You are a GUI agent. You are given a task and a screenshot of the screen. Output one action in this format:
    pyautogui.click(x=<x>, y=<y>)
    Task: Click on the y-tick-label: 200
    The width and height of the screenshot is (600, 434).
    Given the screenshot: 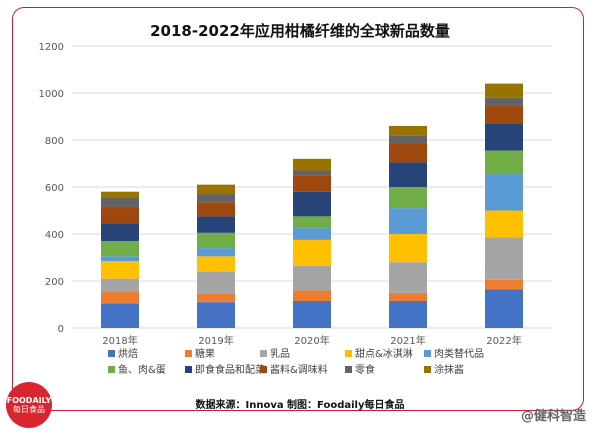 What is the action you would take?
    pyautogui.click(x=54, y=282)
    